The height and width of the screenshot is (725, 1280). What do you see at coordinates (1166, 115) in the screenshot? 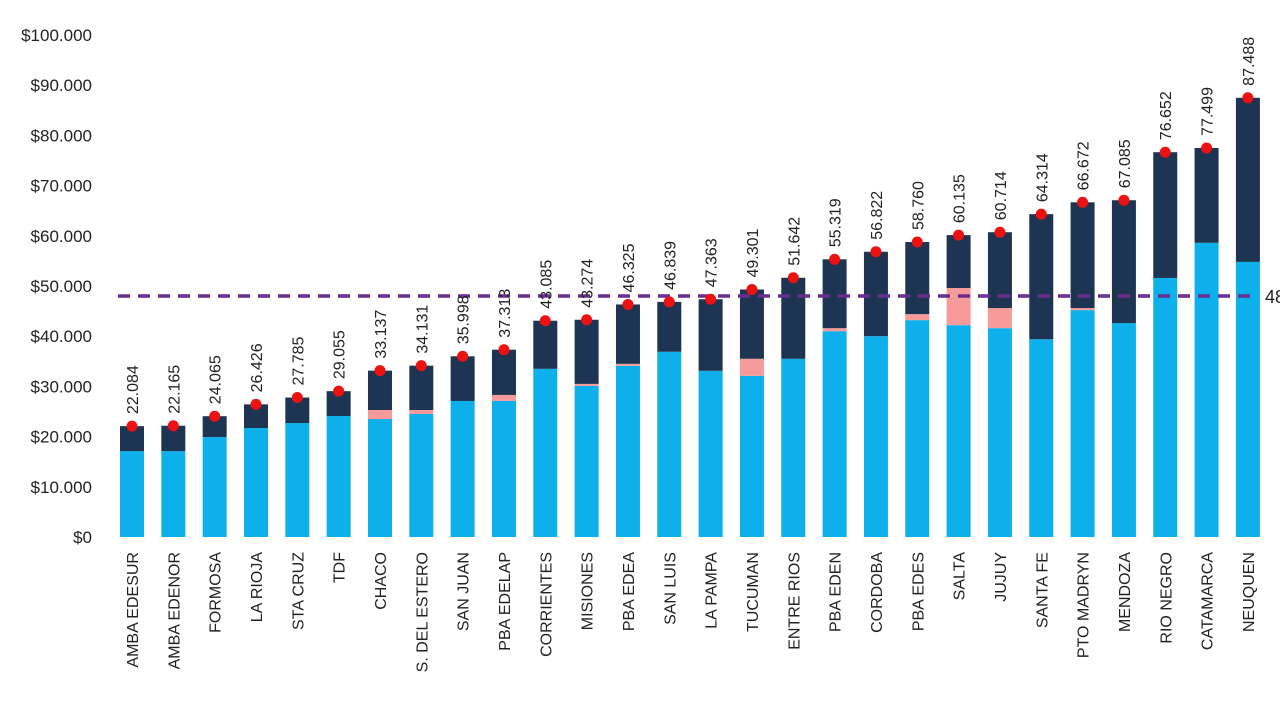
I see `total-label: 76.652` at bounding box center [1166, 115].